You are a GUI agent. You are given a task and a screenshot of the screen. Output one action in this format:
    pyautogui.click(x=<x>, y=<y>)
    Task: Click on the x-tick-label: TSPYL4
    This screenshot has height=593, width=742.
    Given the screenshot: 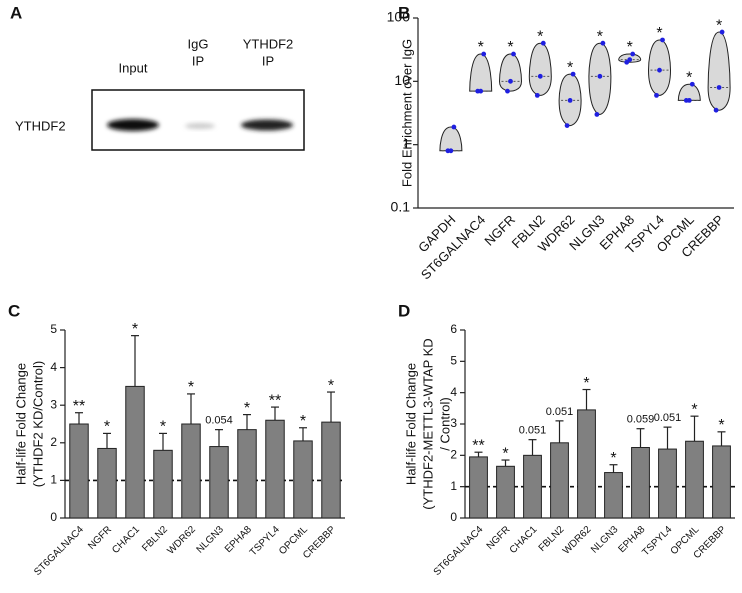 What is the action you would take?
    pyautogui.click(x=265, y=541)
    